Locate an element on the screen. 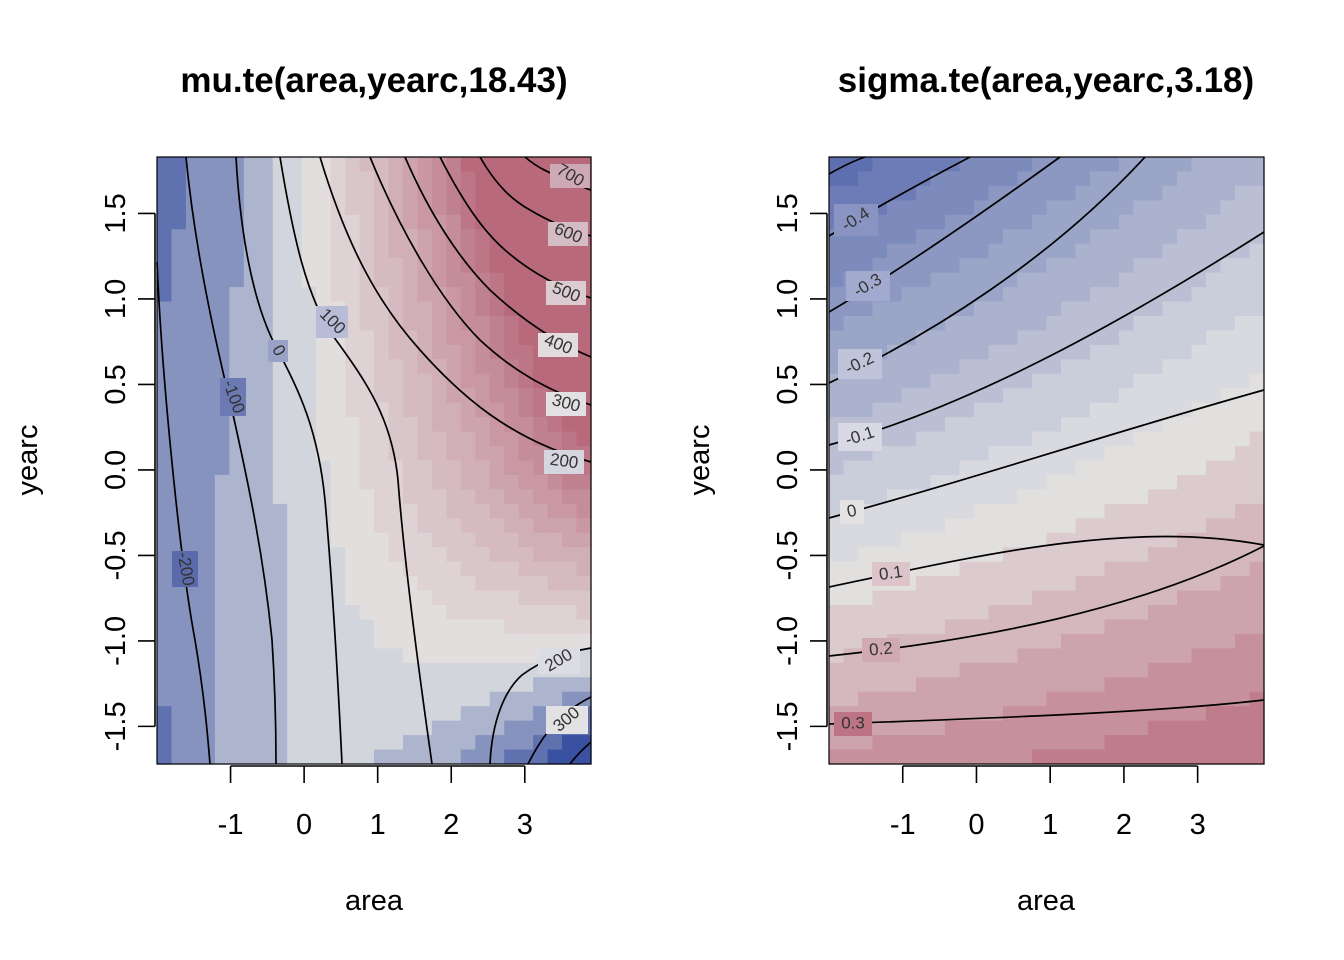  mu-contour--200 is located at coordinates (183, 513).